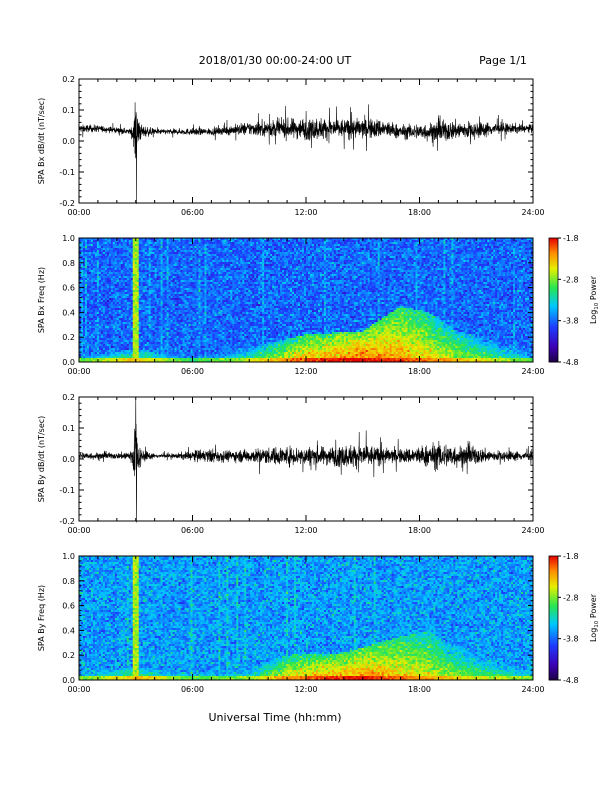  What do you see at coordinates (275, 717) in the screenshot?
I see `x-axis-label: Universal Time (hh:mm)` at bounding box center [275, 717].